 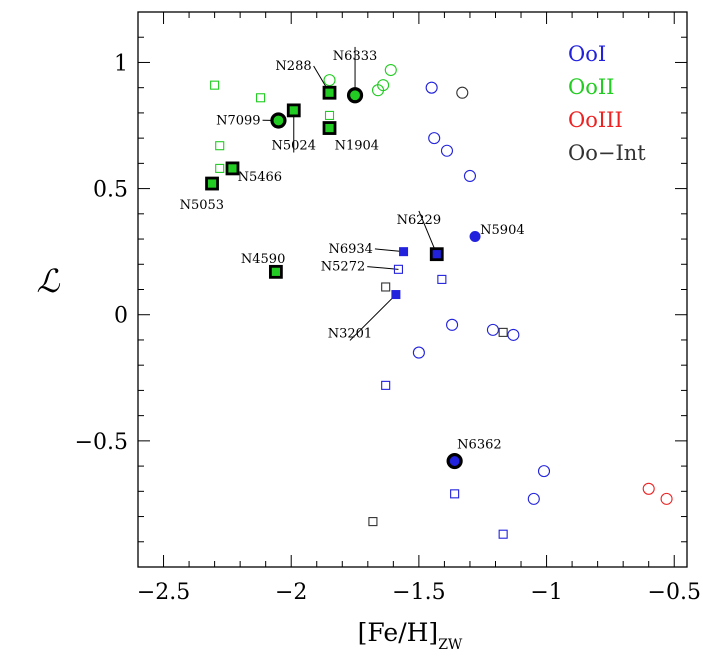 I want to click on annotation-label: N6362, so click(x=479, y=444).